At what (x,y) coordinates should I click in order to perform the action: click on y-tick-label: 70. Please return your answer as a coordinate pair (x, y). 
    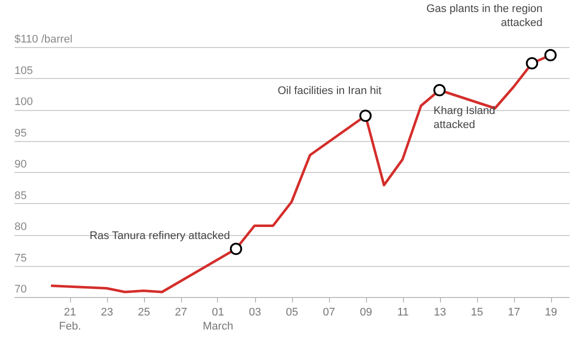
    Looking at the image, I should click on (20, 290).